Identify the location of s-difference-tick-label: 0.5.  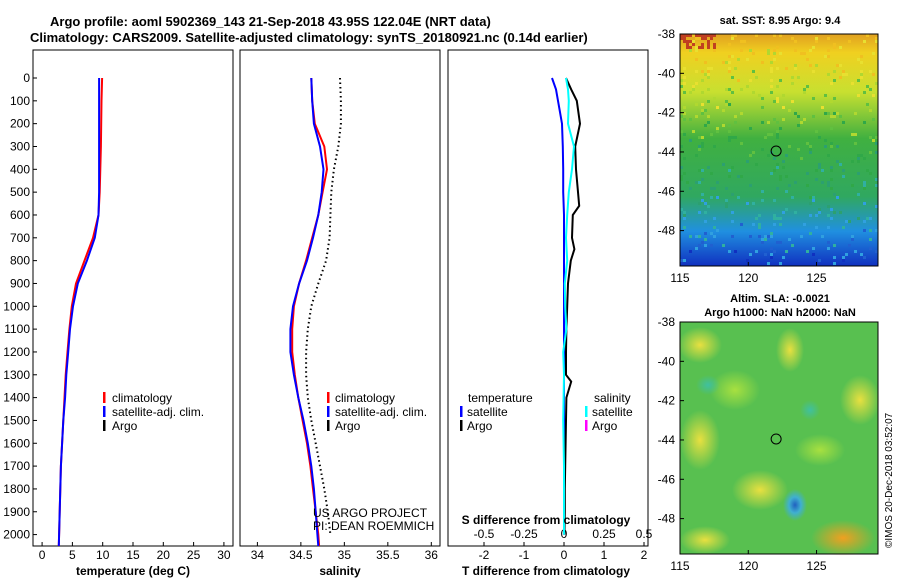
(644, 534).